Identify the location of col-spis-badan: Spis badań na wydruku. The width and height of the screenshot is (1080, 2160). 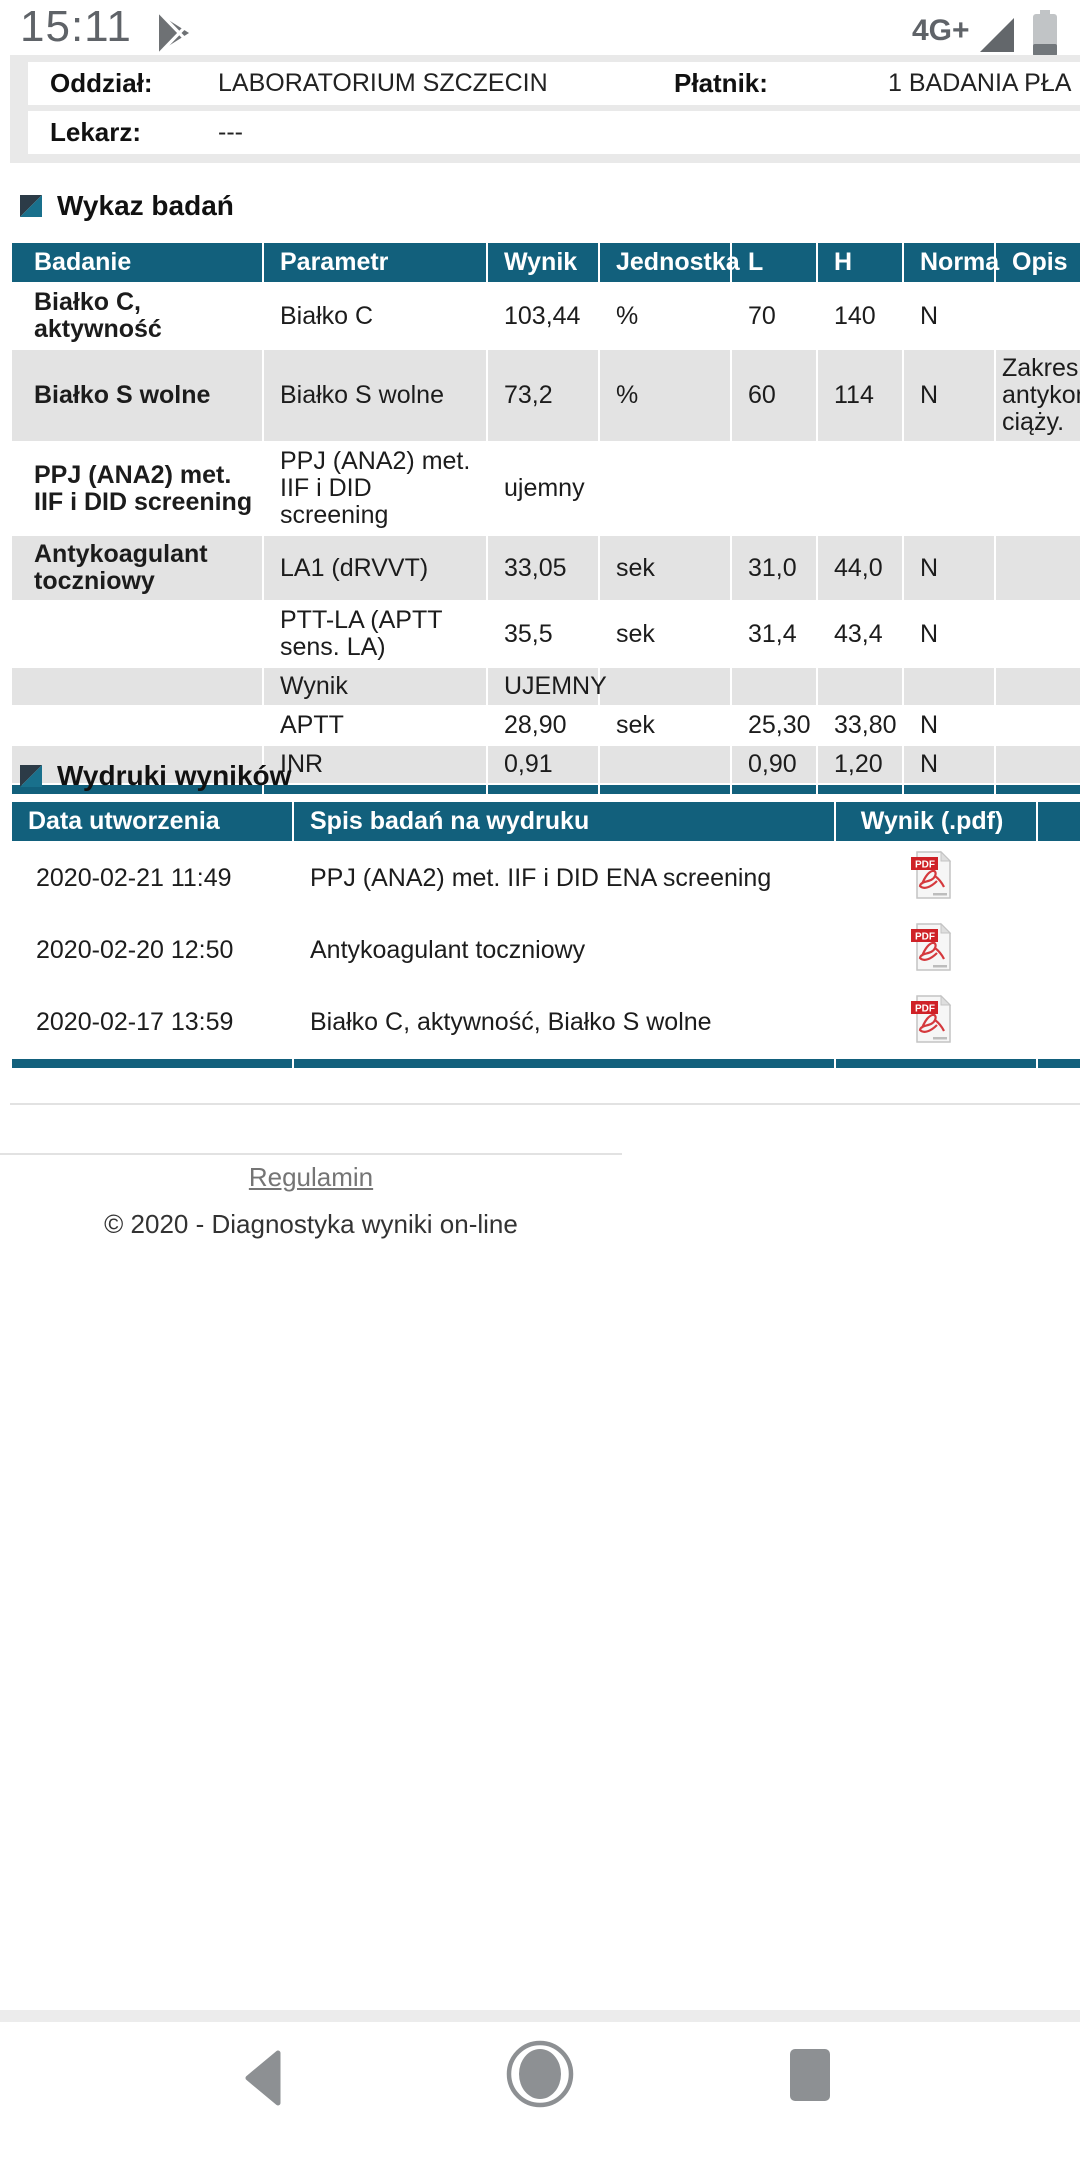
(564, 821).